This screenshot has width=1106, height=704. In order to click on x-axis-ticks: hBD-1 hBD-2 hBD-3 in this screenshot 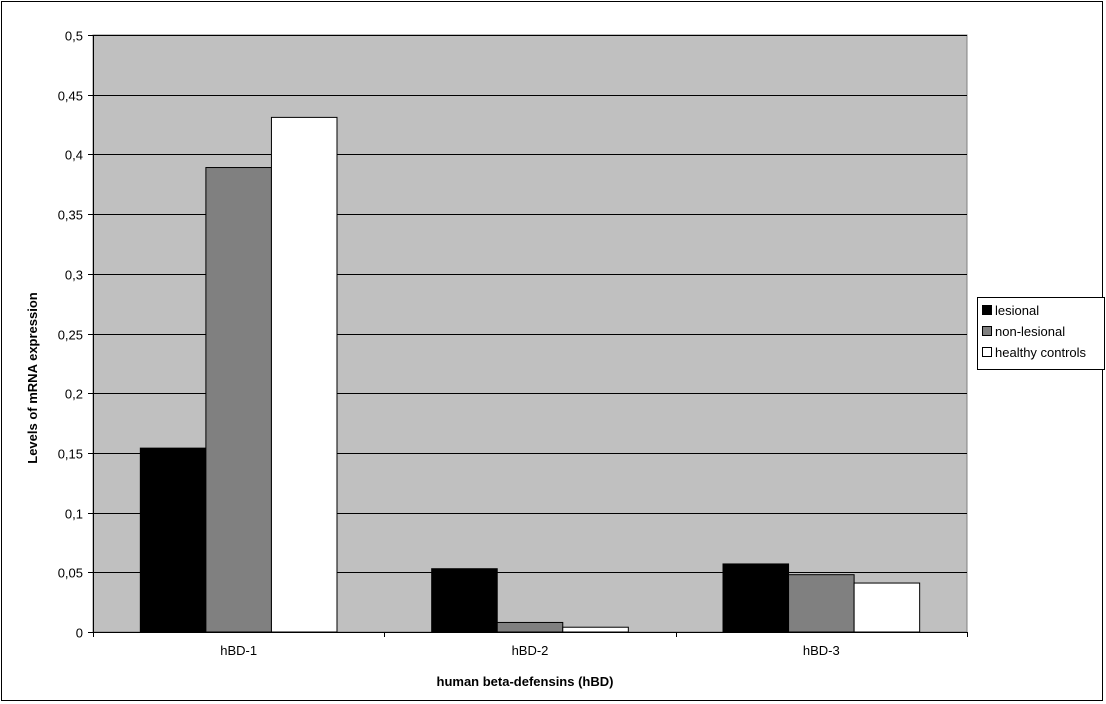, I will do `click(530, 645)`.